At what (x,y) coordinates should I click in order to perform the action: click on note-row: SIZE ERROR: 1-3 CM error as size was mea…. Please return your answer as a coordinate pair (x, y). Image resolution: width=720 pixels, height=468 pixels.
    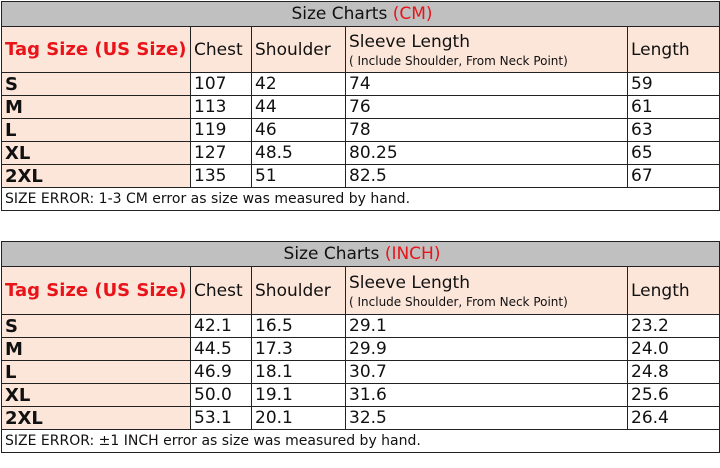
    Looking at the image, I should click on (360, 199).